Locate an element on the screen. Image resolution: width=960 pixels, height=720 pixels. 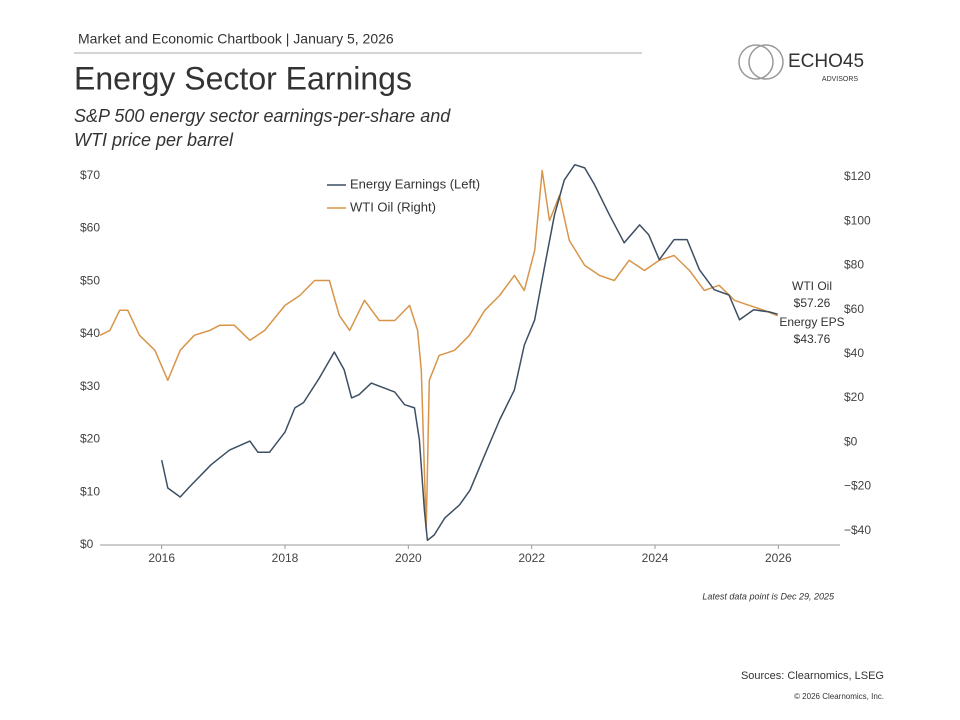
y-tick-label: $20 is located at coordinates (90, 439).